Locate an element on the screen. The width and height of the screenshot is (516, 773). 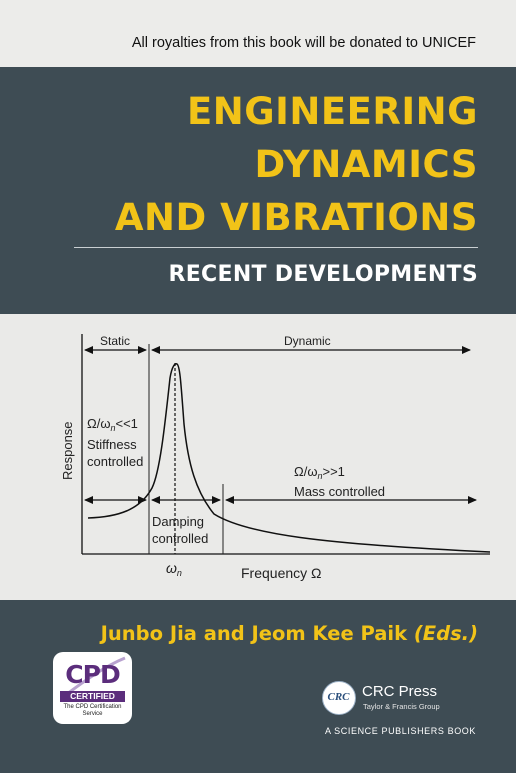
top-strip is located at coordinates (258, 33).